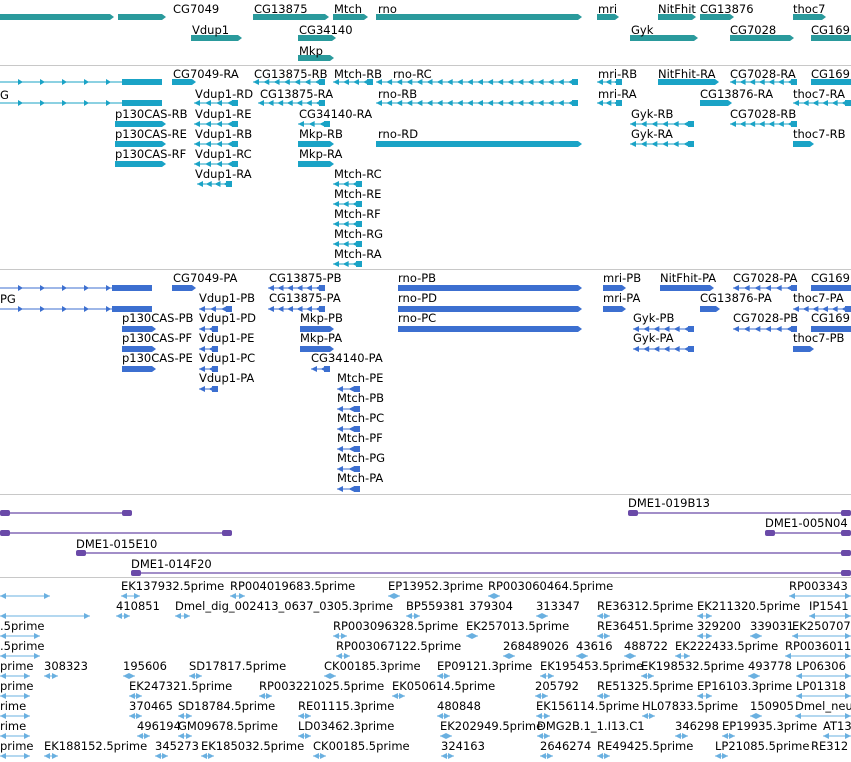  I want to click on feature-label: RP003067122.5prime, so click(399, 646).